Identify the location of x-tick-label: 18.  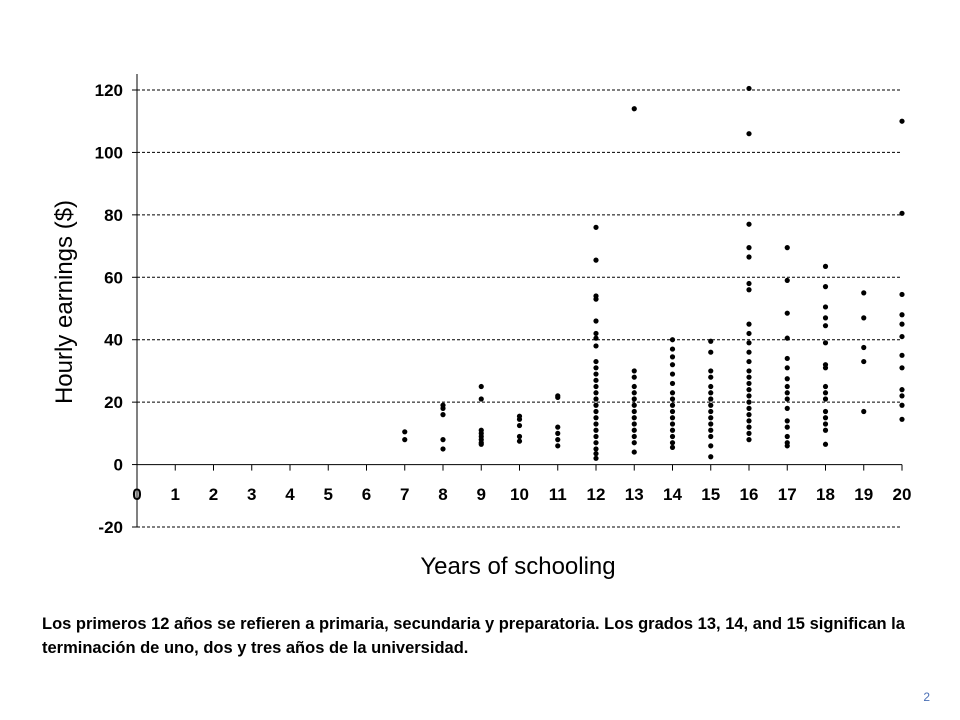
(825, 494).